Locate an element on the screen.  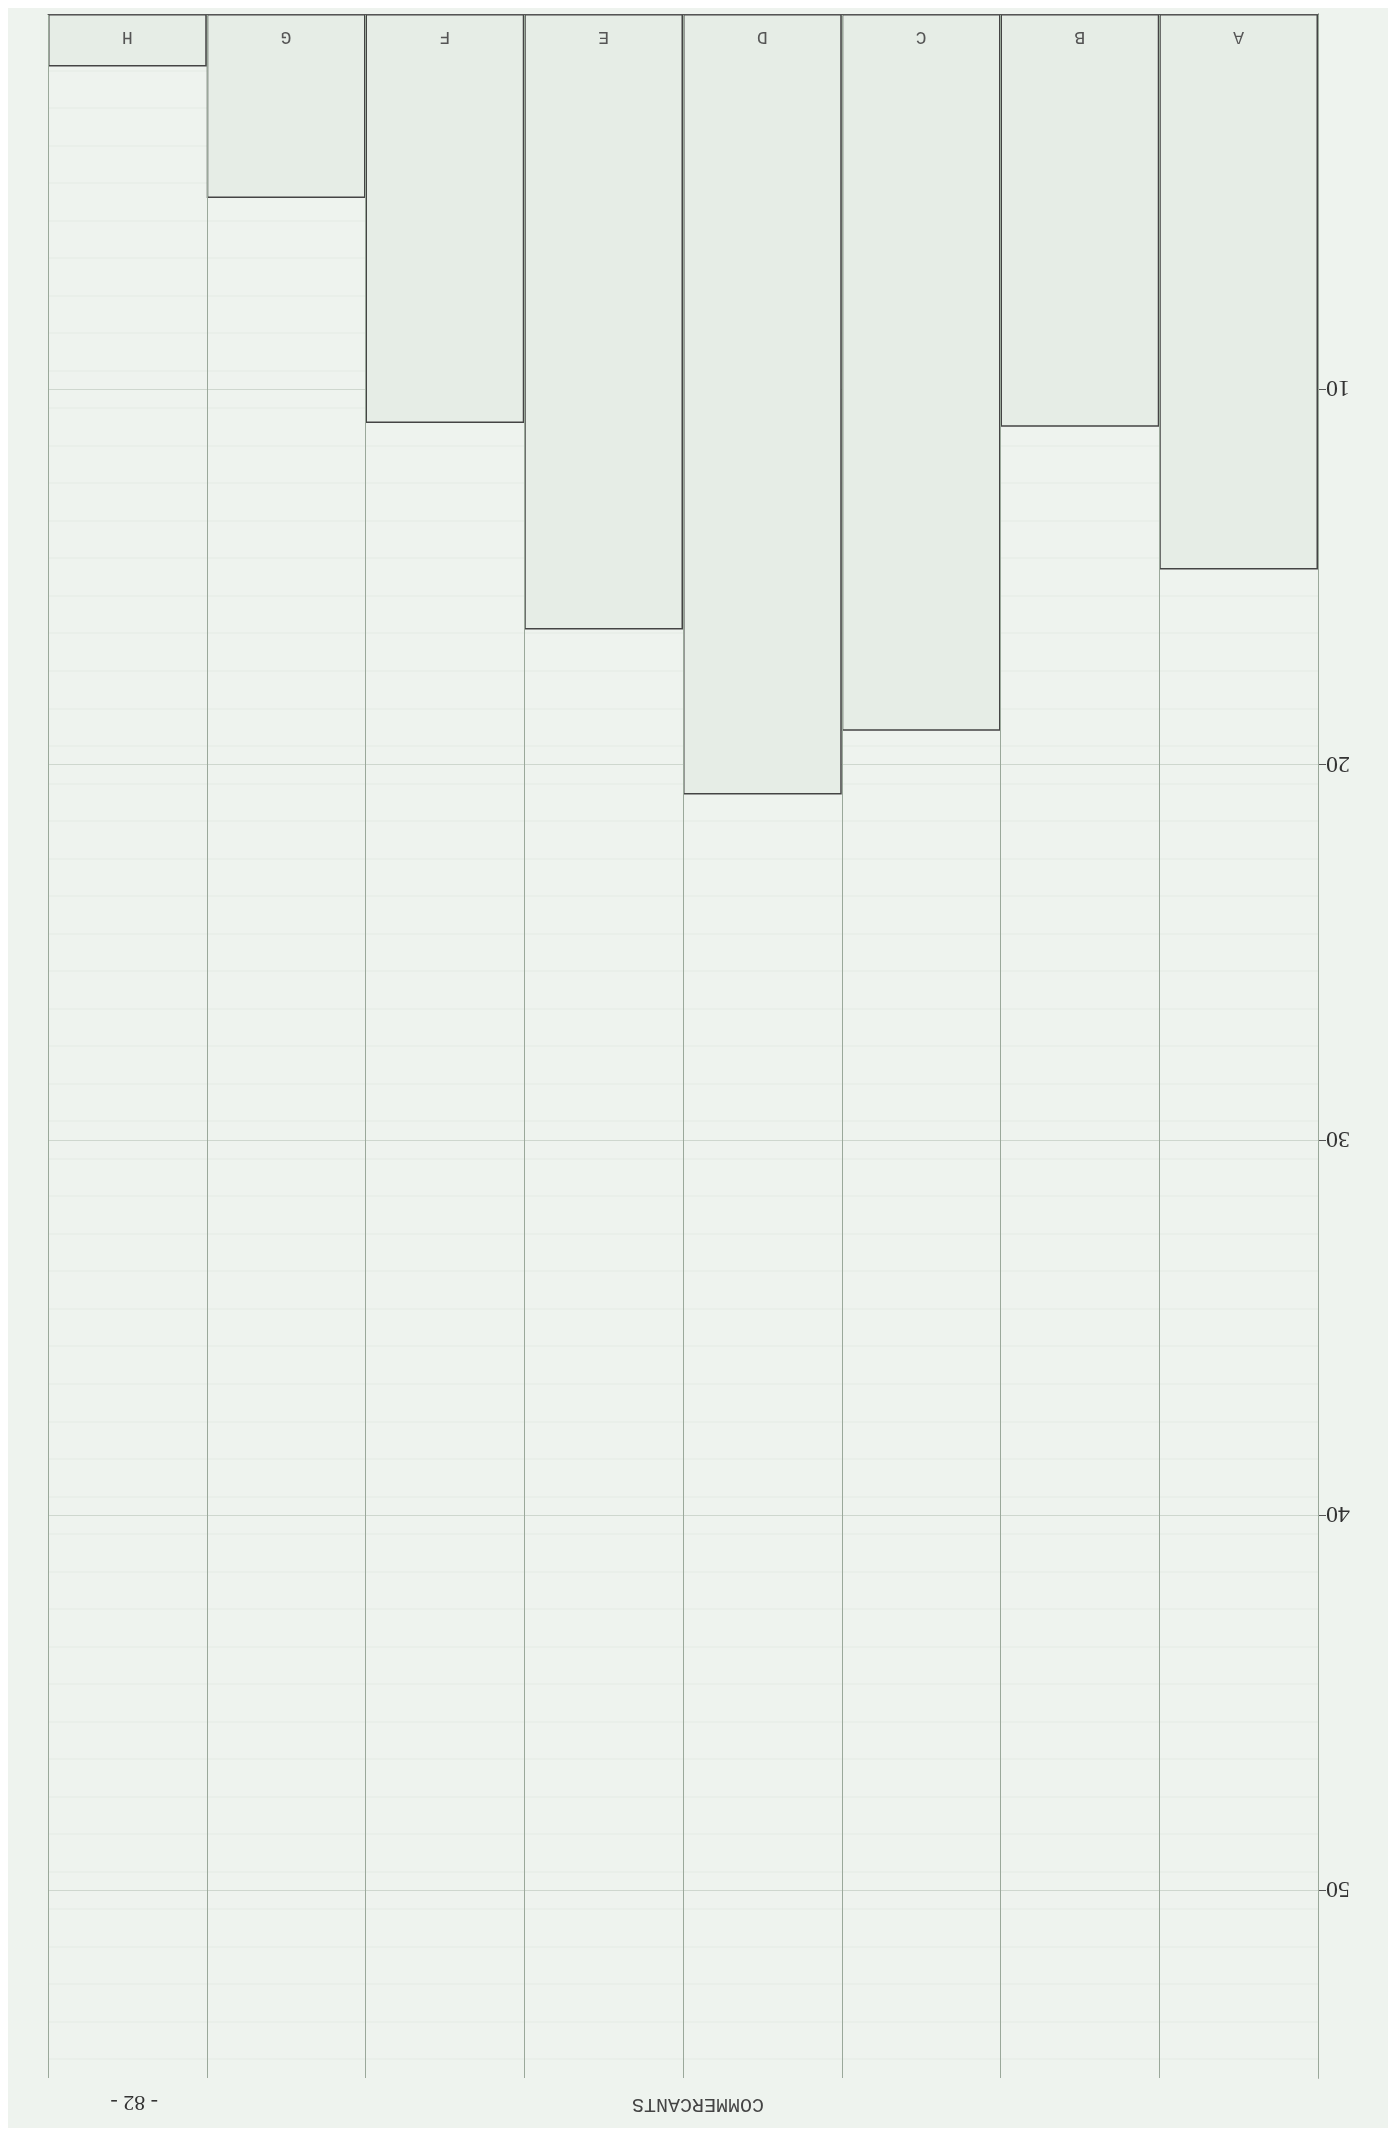
x-tick-label: D is located at coordinates (762, 37).